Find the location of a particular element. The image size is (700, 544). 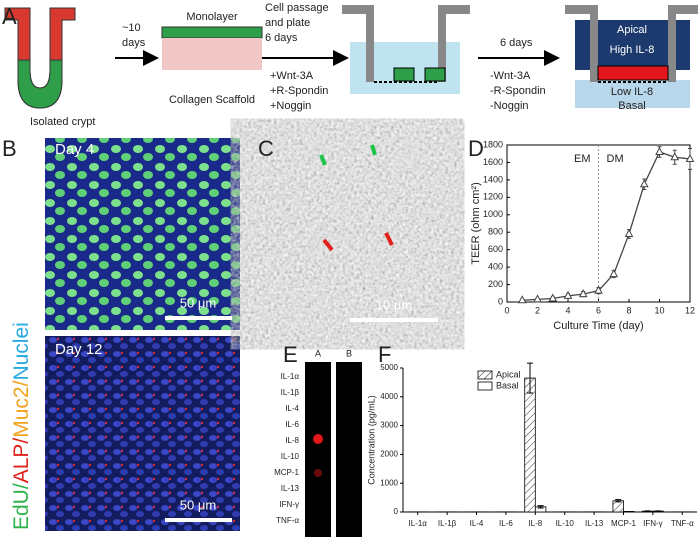

crypt-base is located at coordinates (40, 84).